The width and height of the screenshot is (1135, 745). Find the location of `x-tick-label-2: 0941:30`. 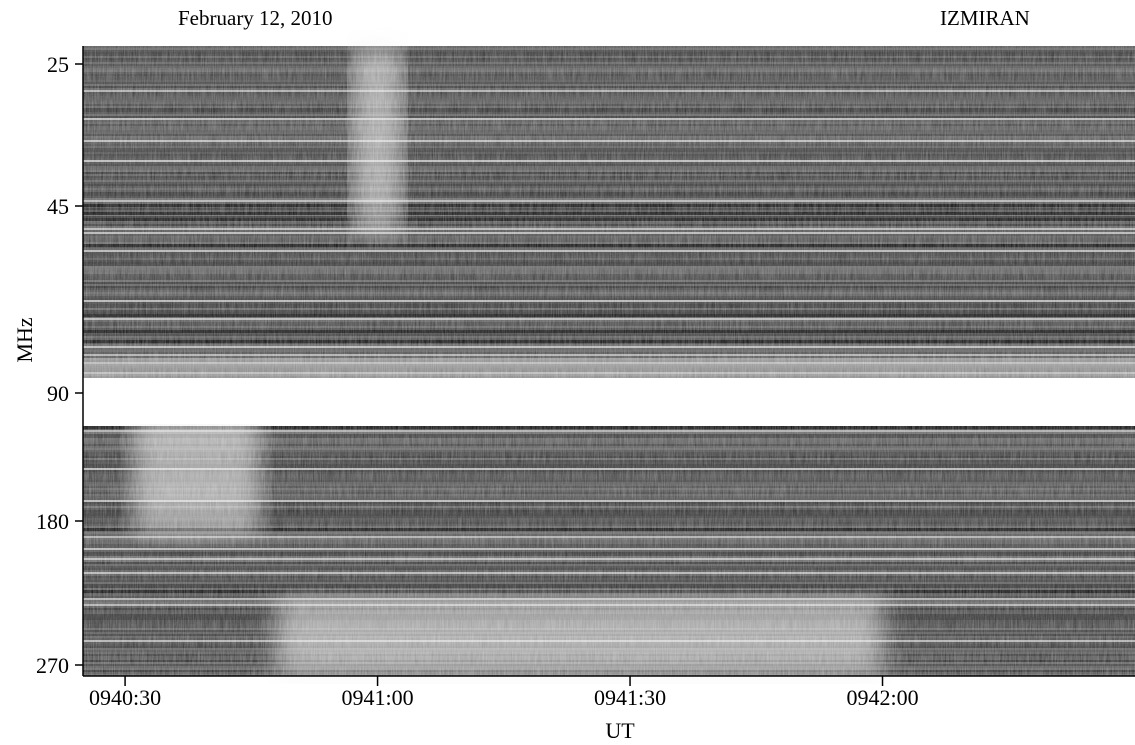

x-tick-label-2: 0941:30 is located at coordinates (630, 697).